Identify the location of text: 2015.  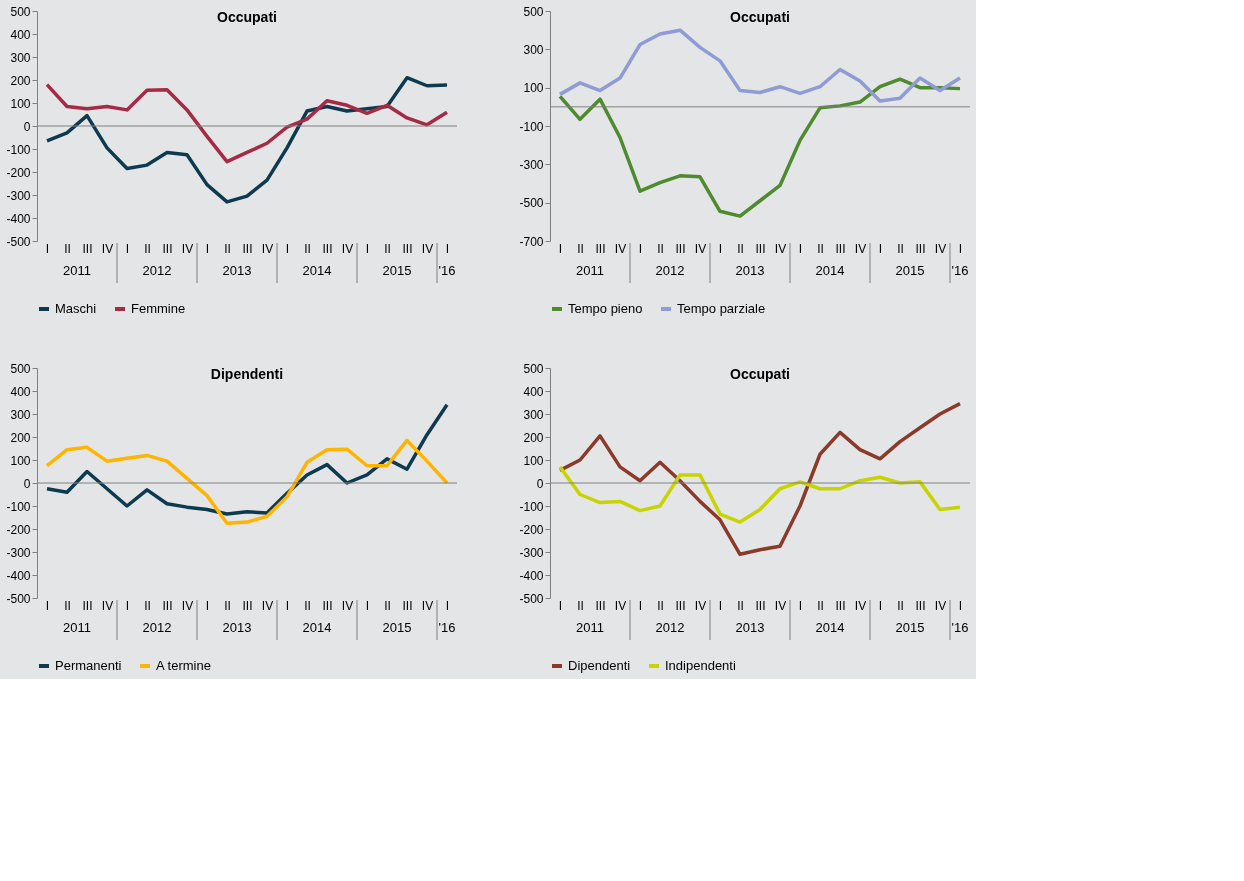
(397, 627).